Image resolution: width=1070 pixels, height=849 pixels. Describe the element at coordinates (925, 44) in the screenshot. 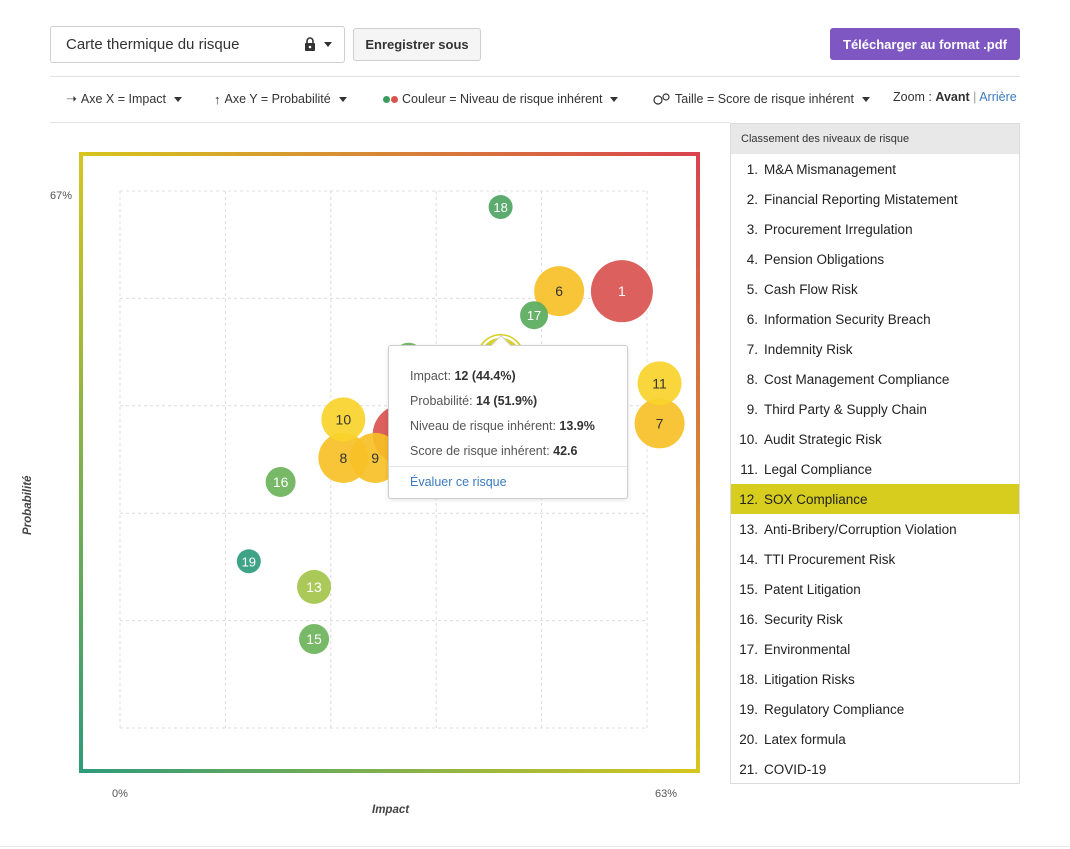

I see `download-pdf-button: Télécharger au format .pdf` at that location.